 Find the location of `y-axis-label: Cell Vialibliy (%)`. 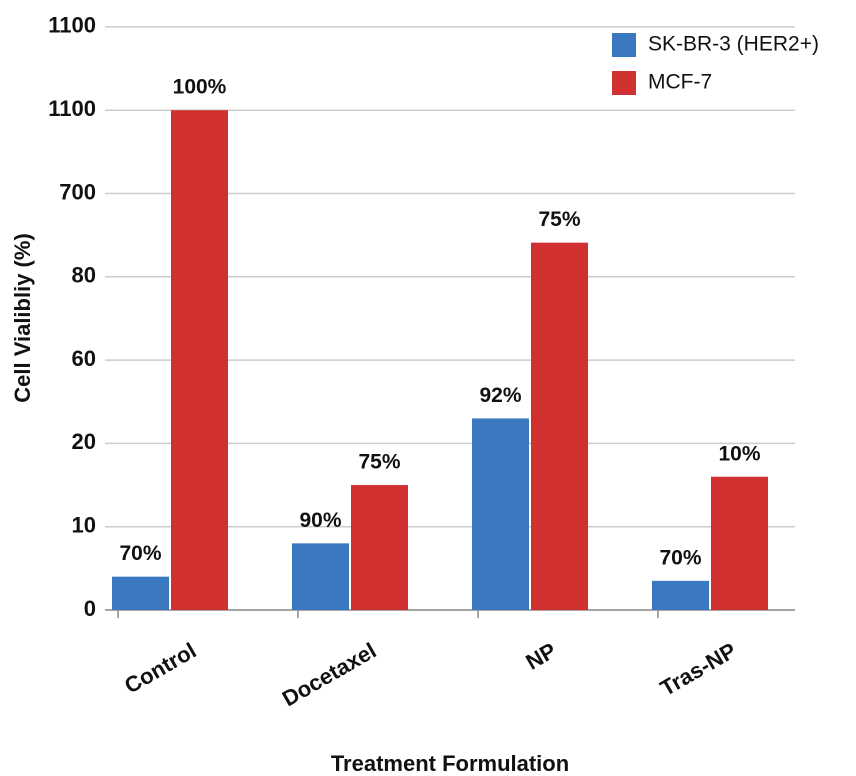

y-axis-label: Cell Vialibliy (%) is located at coordinates (22, 318).